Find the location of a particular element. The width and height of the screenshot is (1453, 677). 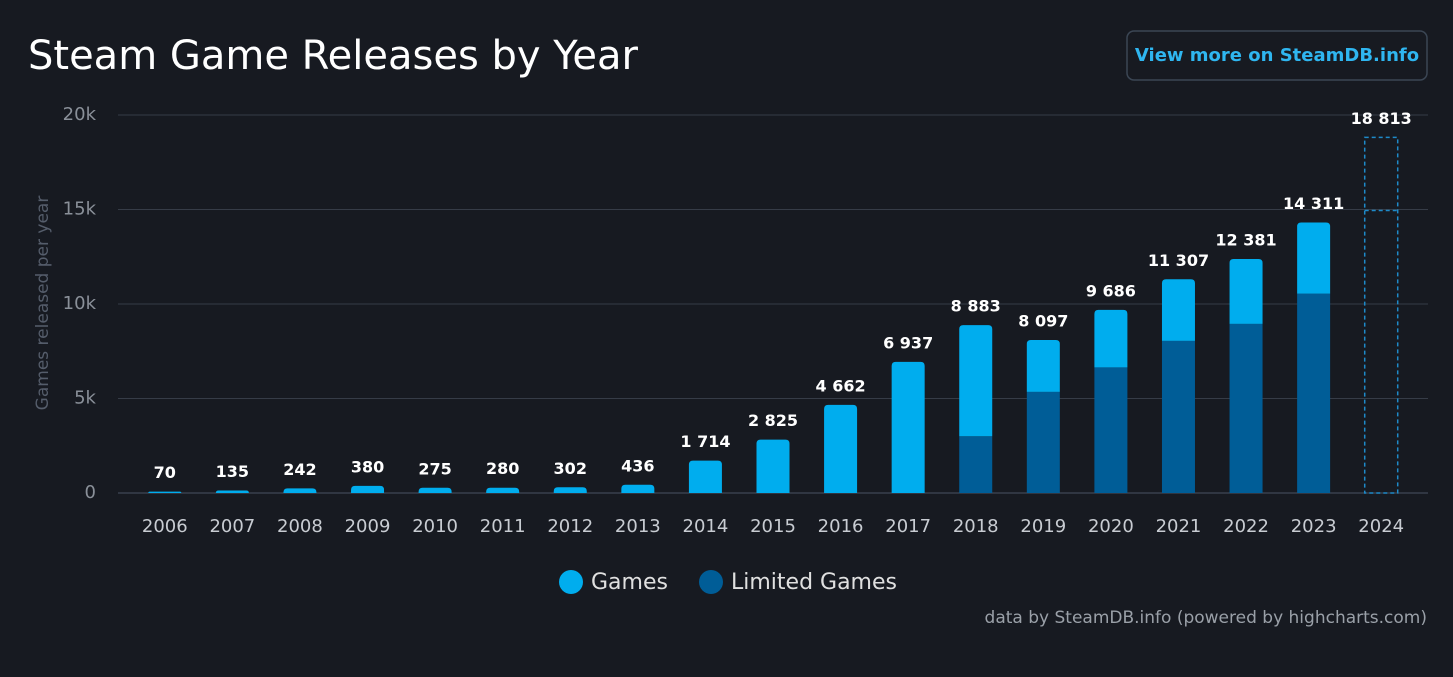

x-tick-label: 2016 is located at coordinates (841, 526).